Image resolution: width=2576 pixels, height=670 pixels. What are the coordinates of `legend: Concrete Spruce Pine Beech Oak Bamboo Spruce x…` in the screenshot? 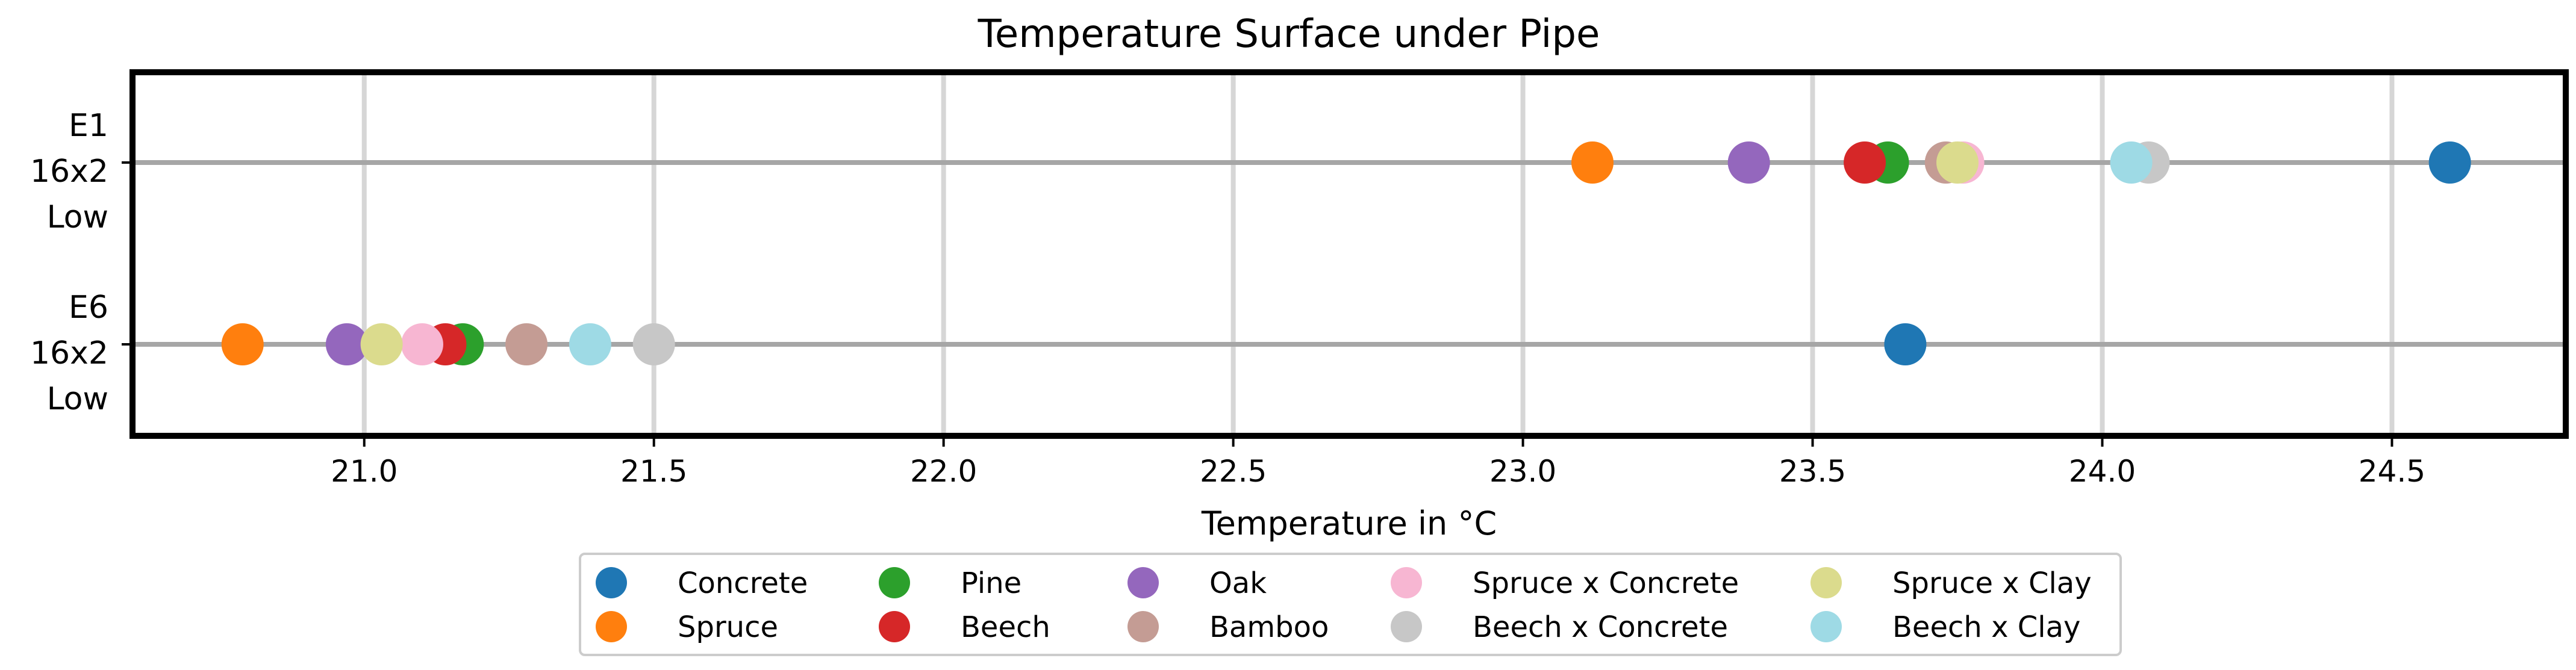 It's located at (1350, 604).